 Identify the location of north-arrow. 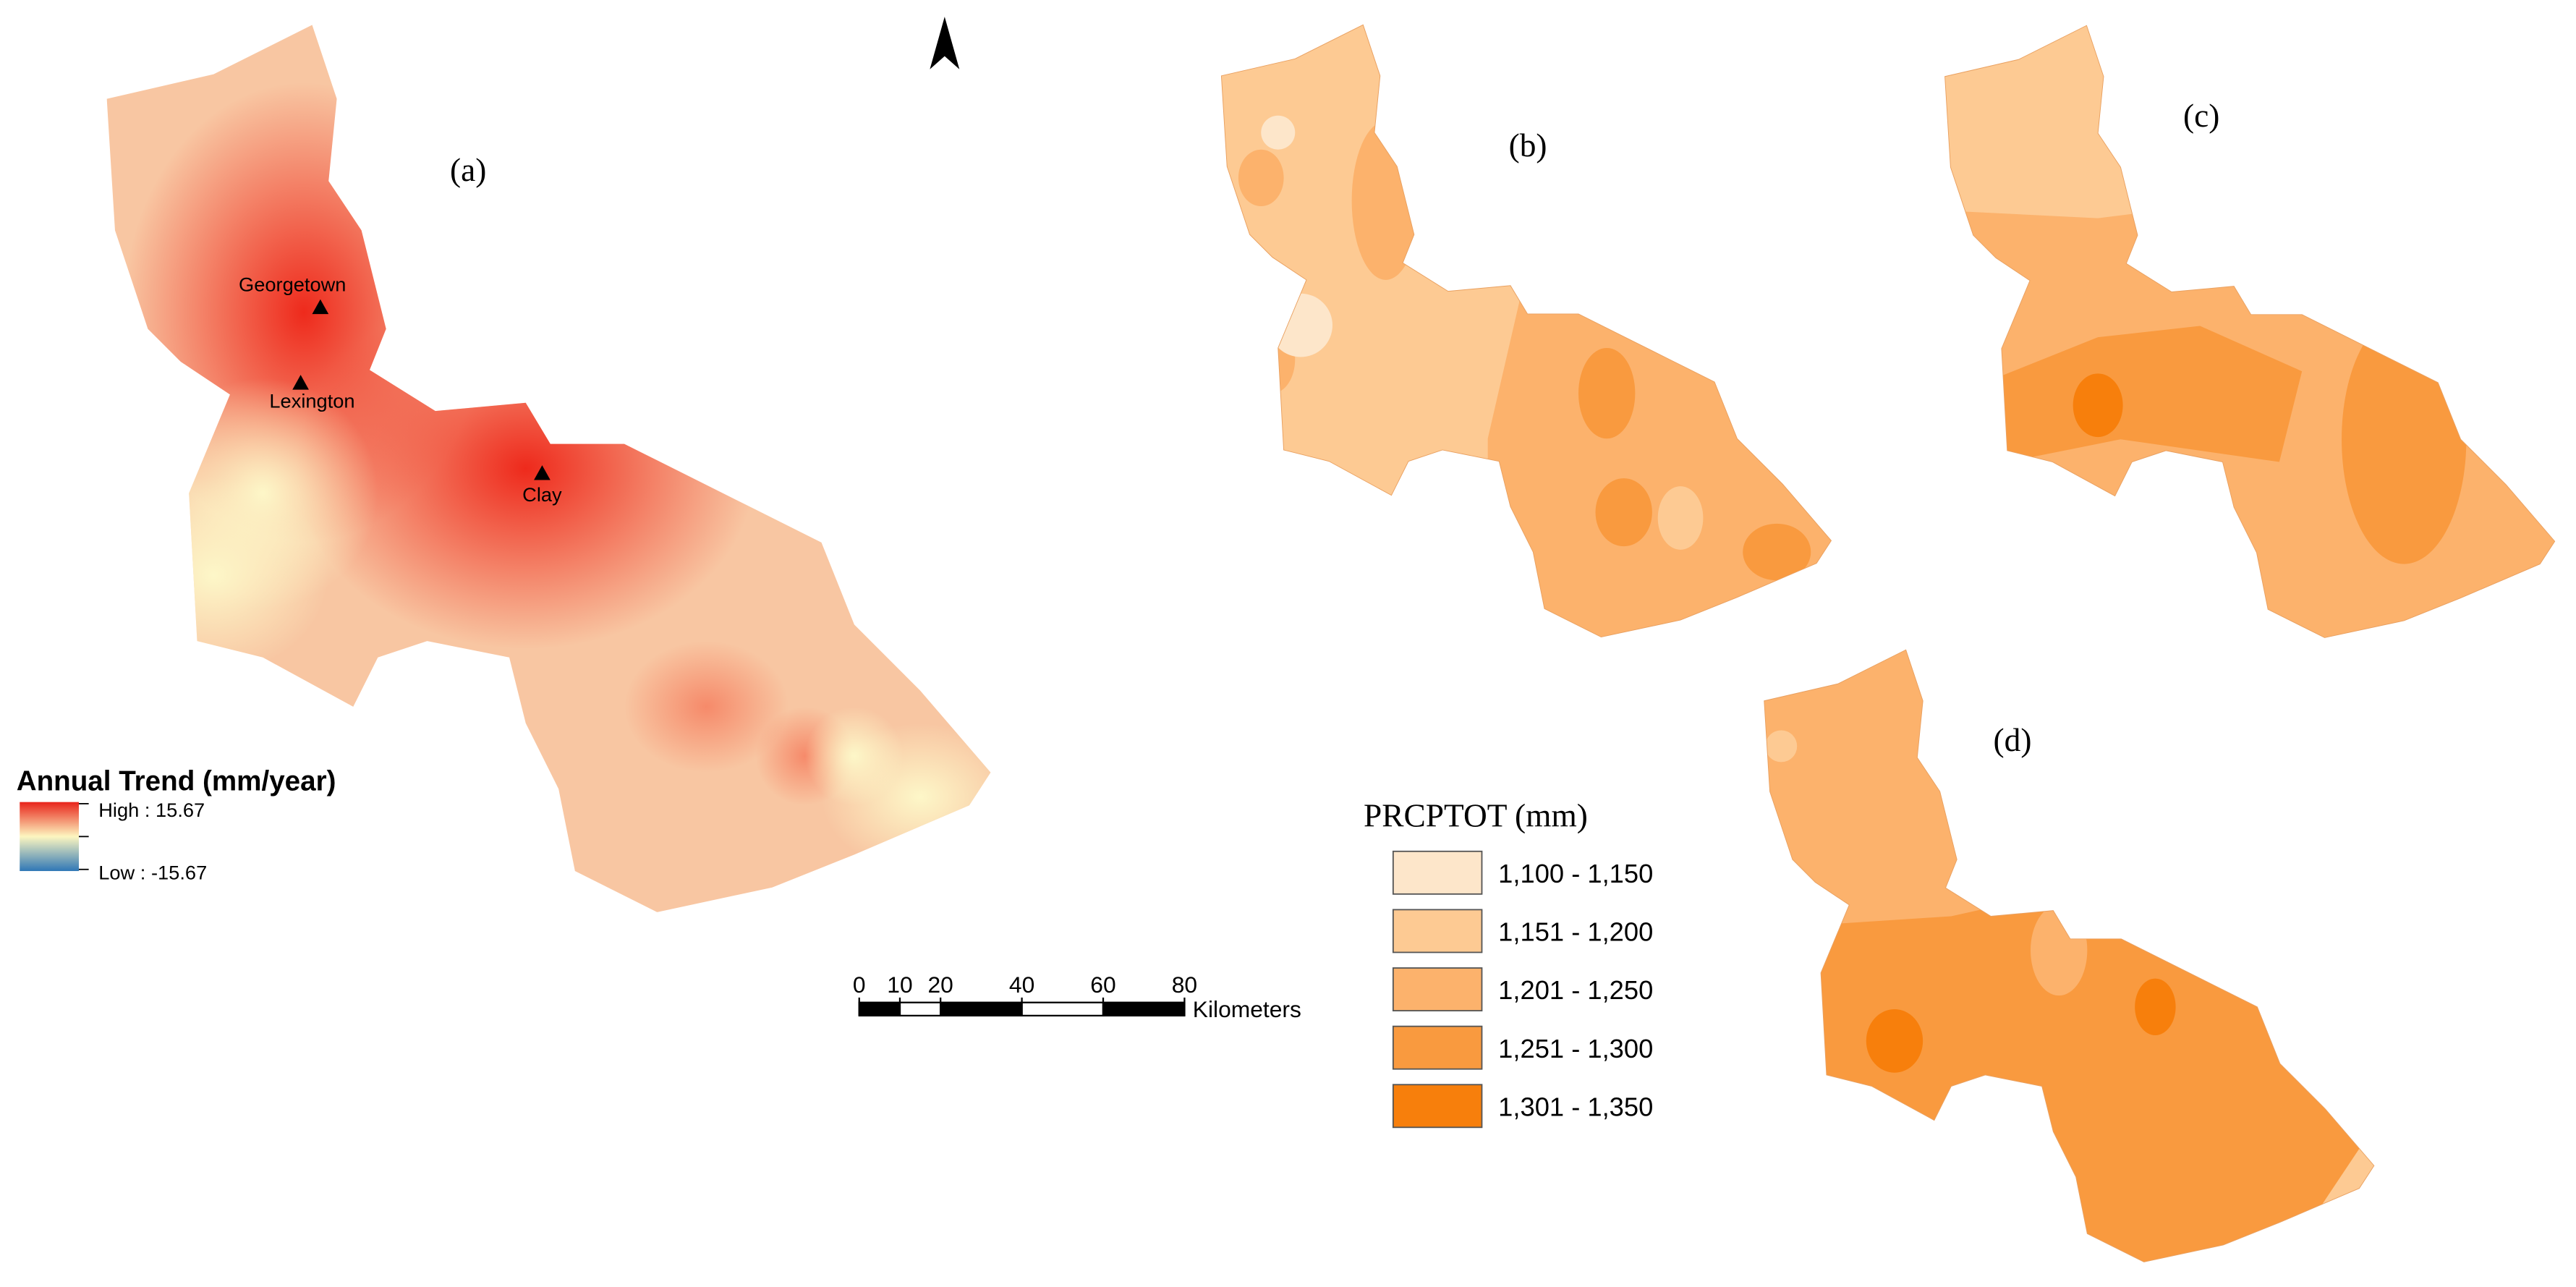
(945, 43).